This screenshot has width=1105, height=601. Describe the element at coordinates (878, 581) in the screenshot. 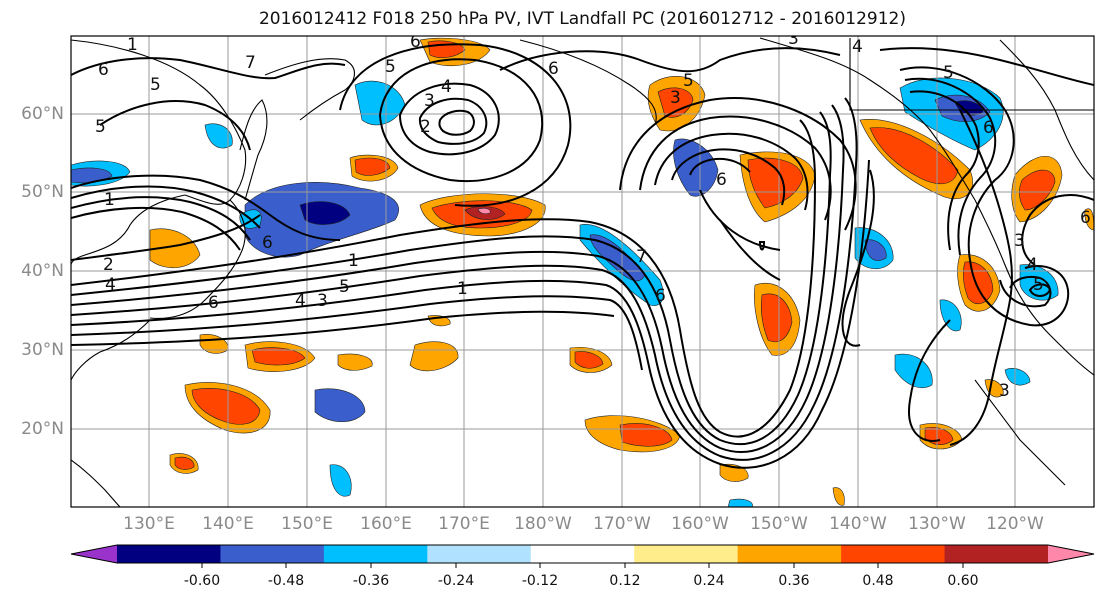

I see `colorbar-label: 0.48` at that location.